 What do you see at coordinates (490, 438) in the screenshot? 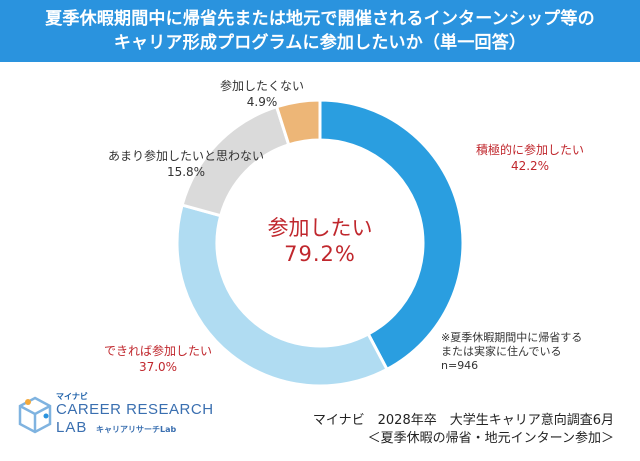
I see `source-line-2: ＜夏季休暇の帰省・地元インターン参加＞` at bounding box center [490, 438].